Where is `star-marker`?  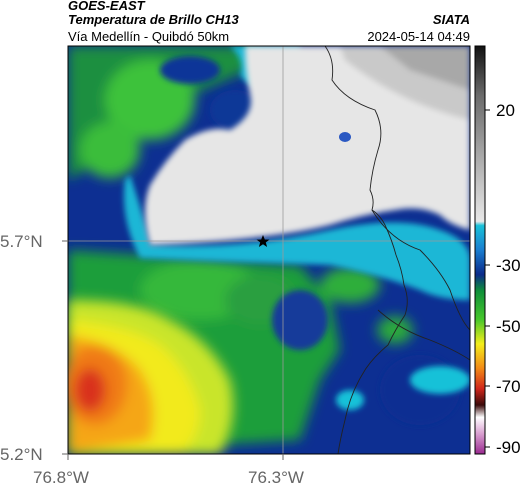 star-marker is located at coordinates (263, 241).